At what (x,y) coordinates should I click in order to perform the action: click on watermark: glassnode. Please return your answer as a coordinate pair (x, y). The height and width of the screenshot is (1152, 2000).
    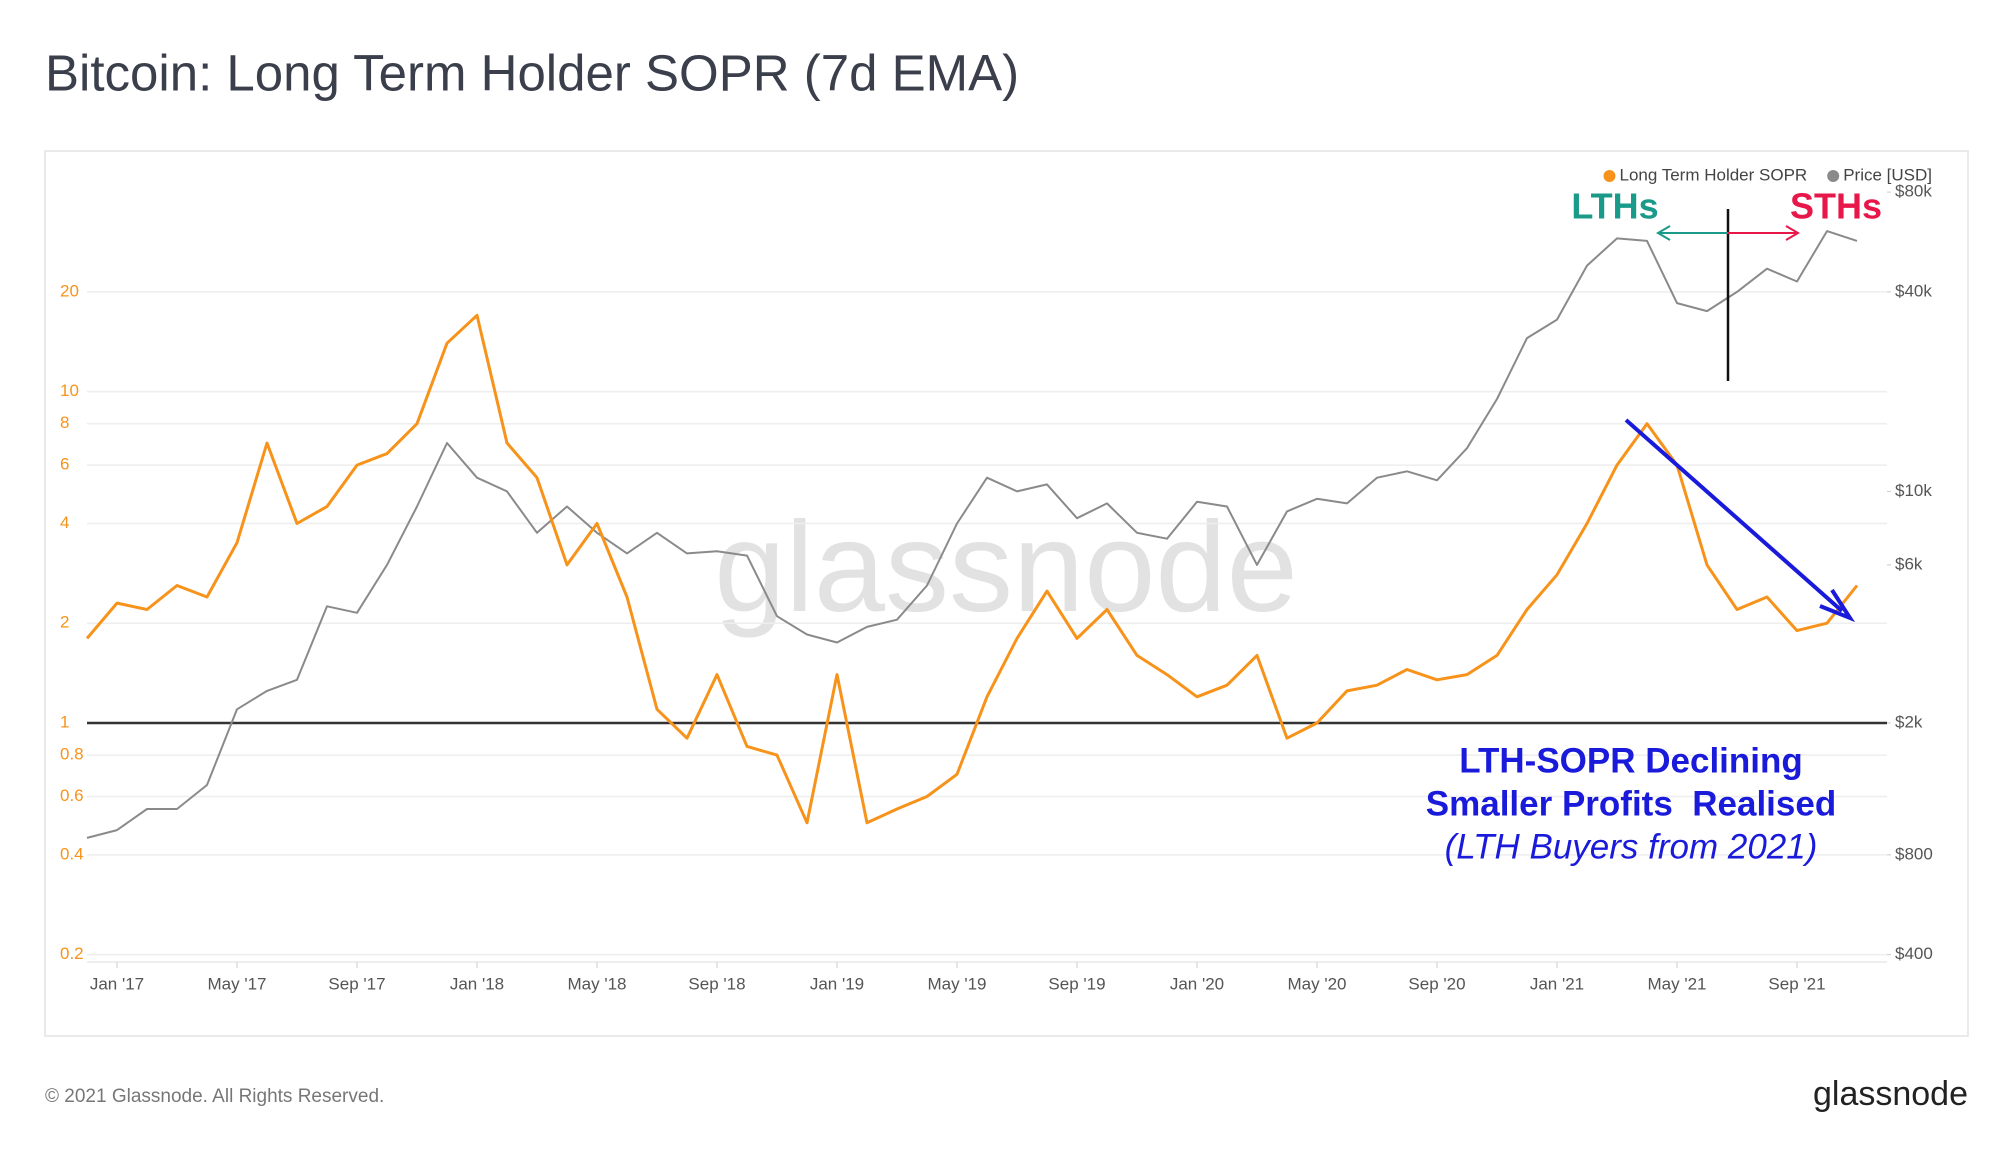
    Looking at the image, I should click on (1006, 567).